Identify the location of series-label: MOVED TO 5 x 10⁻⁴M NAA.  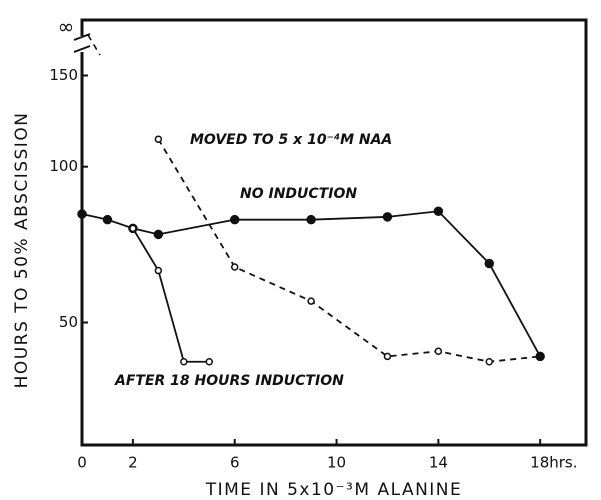
(291, 140).